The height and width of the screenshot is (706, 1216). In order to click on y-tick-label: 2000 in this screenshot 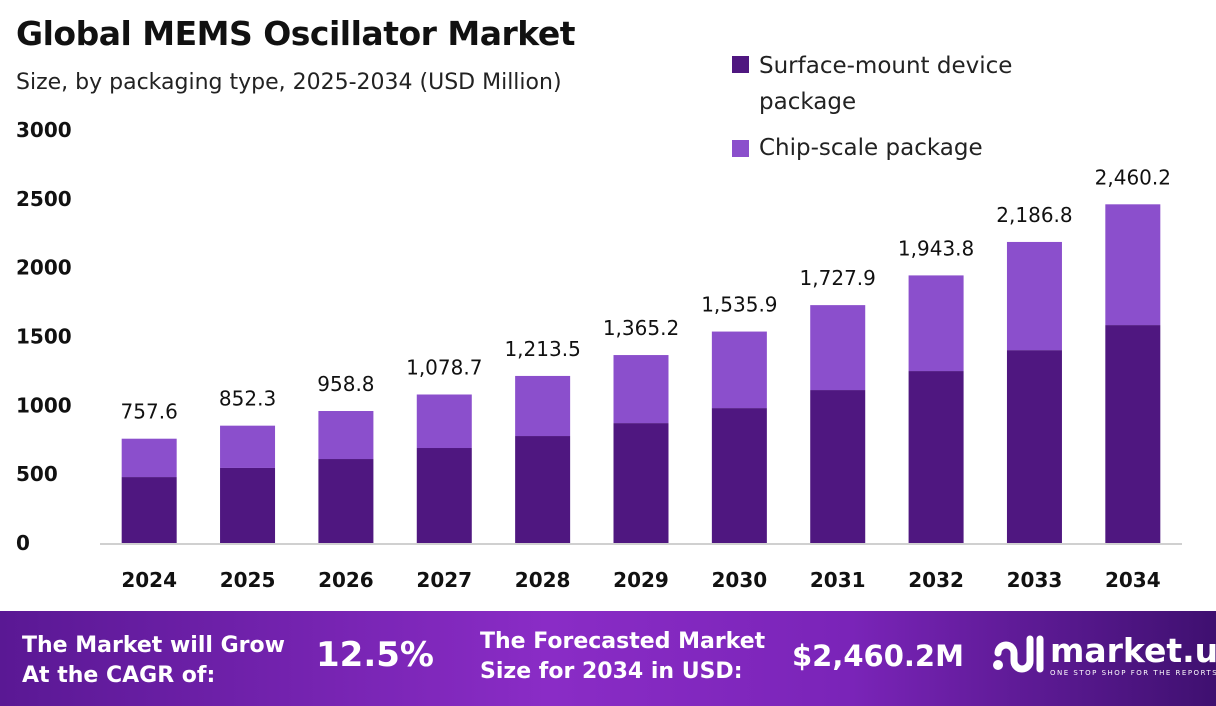, I will do `click(44, 268)`.